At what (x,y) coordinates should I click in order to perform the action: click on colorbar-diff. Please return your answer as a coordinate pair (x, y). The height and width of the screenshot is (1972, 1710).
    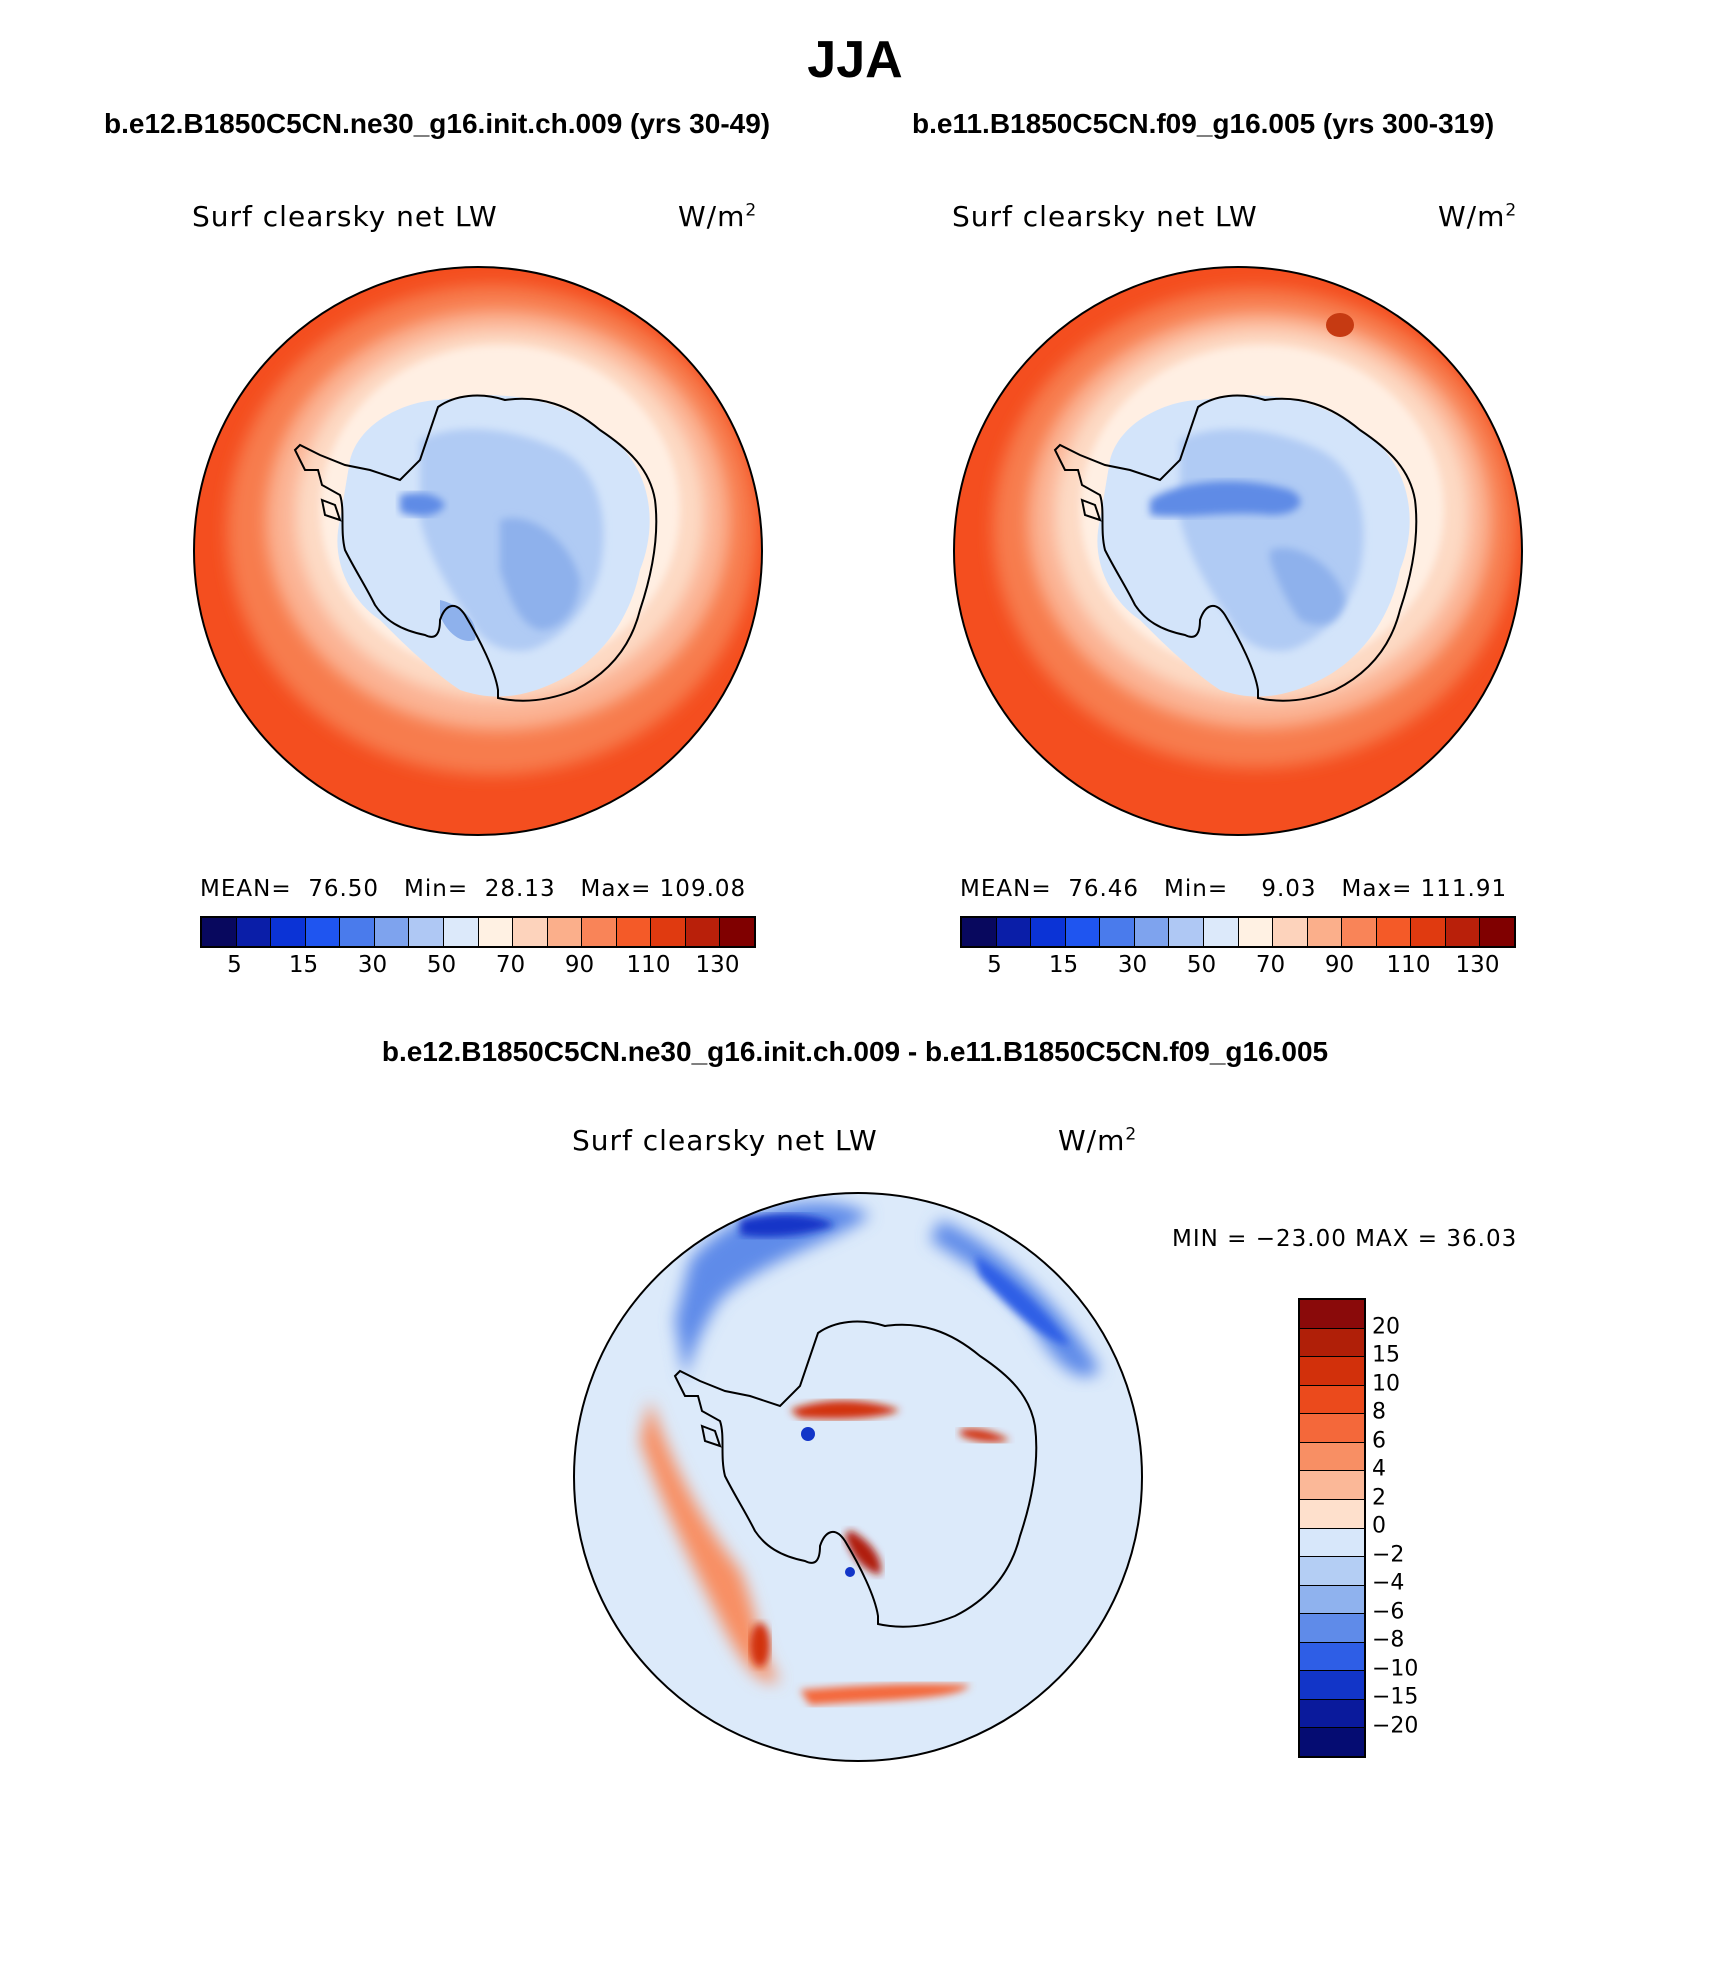
    Looking at the image, I should click on (1332, 1528).